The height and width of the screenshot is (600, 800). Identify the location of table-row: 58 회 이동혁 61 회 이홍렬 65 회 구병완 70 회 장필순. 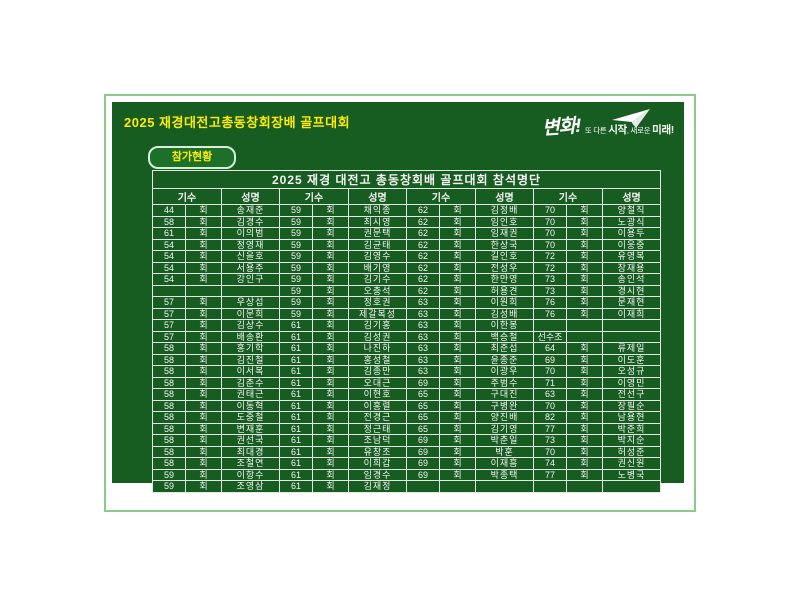
(407, 405).